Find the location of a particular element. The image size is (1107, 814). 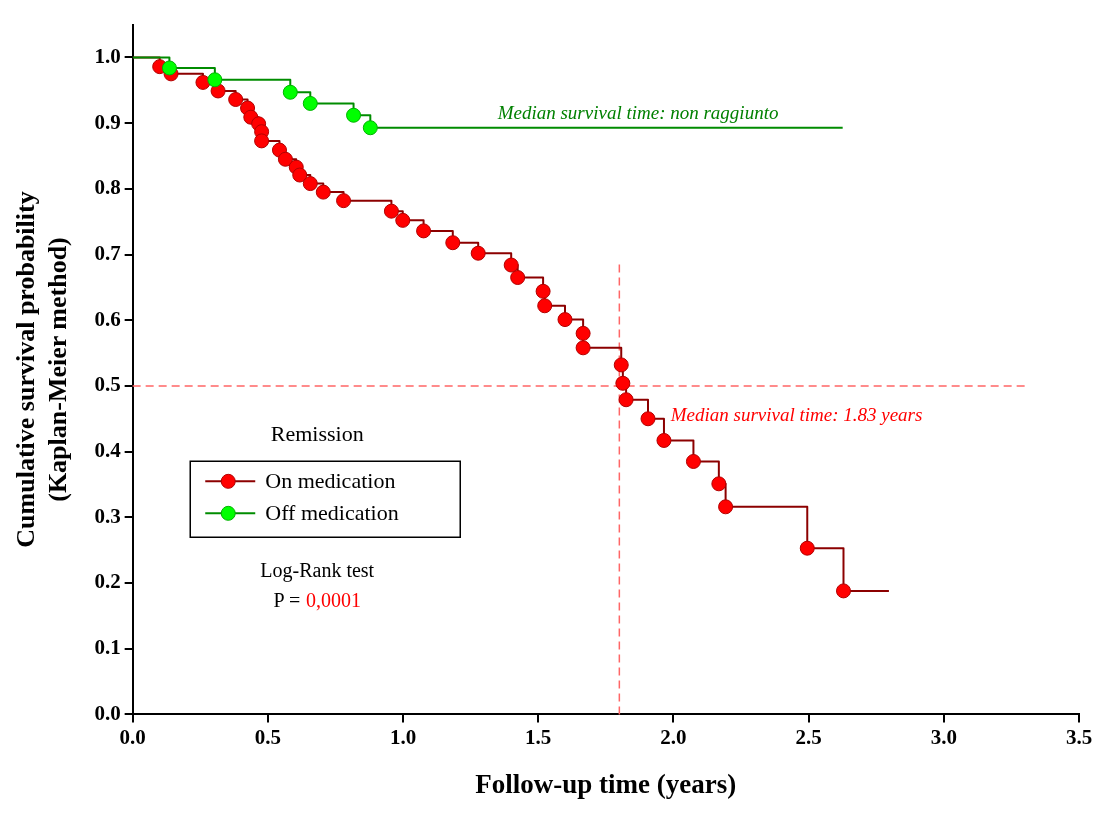

annotation: P = 0,0001 is located at coordinates (317, 599).